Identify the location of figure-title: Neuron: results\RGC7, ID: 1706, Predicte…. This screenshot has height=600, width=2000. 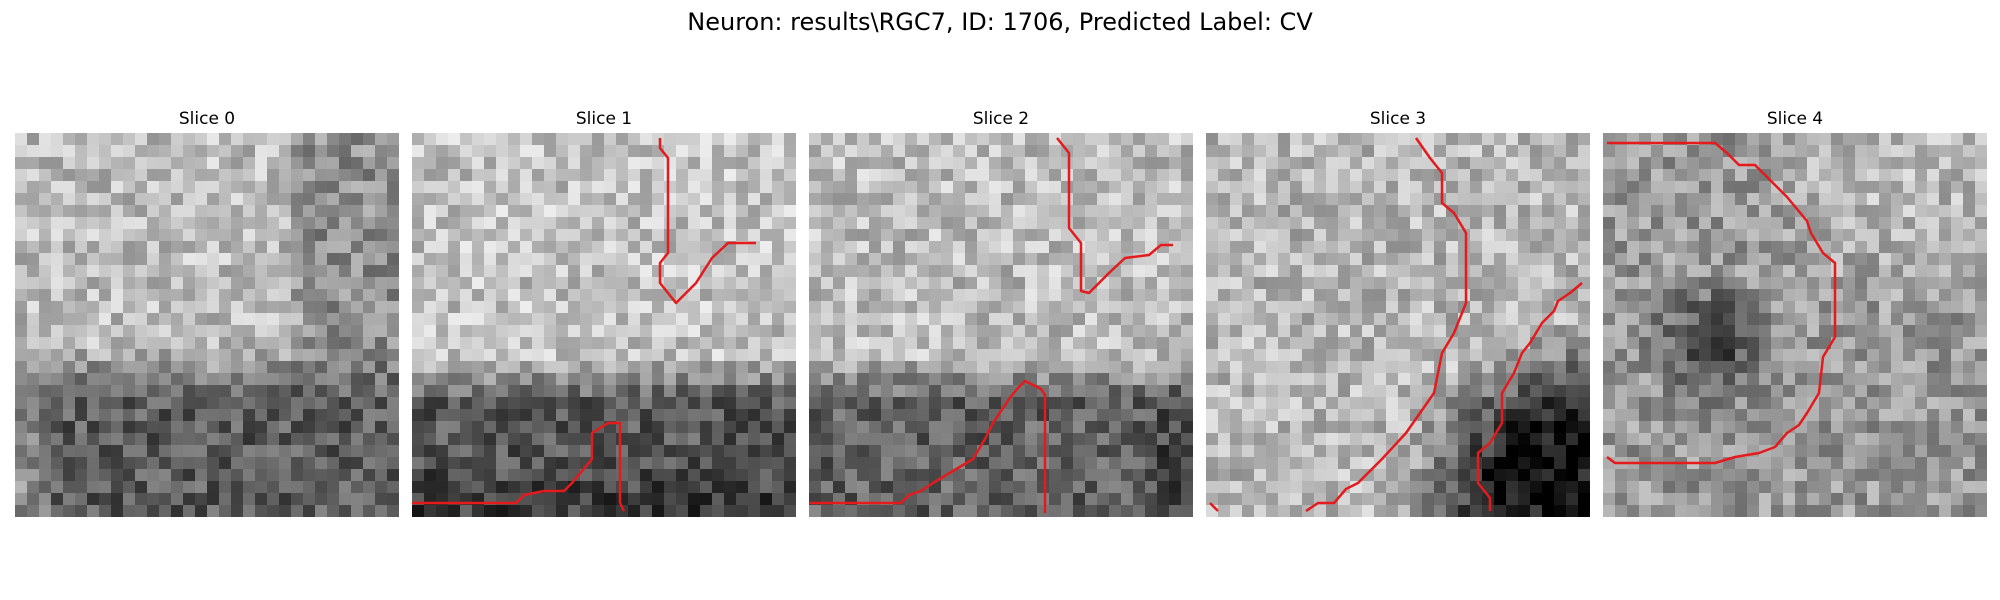
(1000, 22).